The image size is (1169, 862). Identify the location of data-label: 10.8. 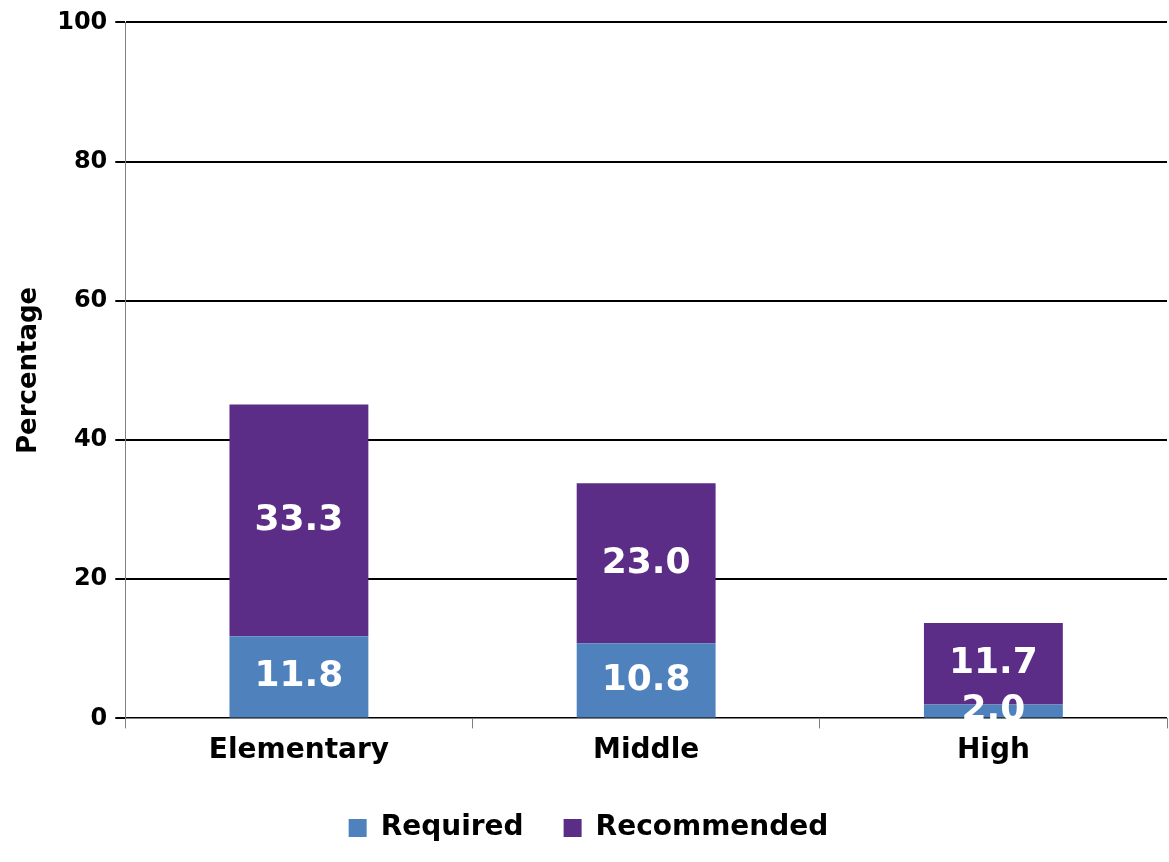
(646, 677).